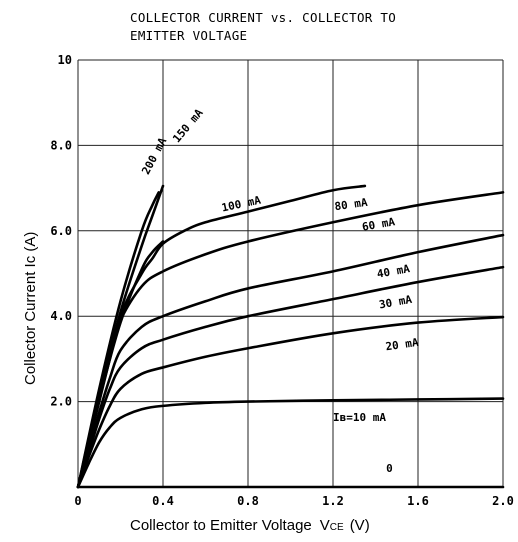 The height and width of the screenshot is (542, 518). Describe the element at coordinates (360, 525) in the screenshot. I see `x-axis-label-unit: (V)` at that location.